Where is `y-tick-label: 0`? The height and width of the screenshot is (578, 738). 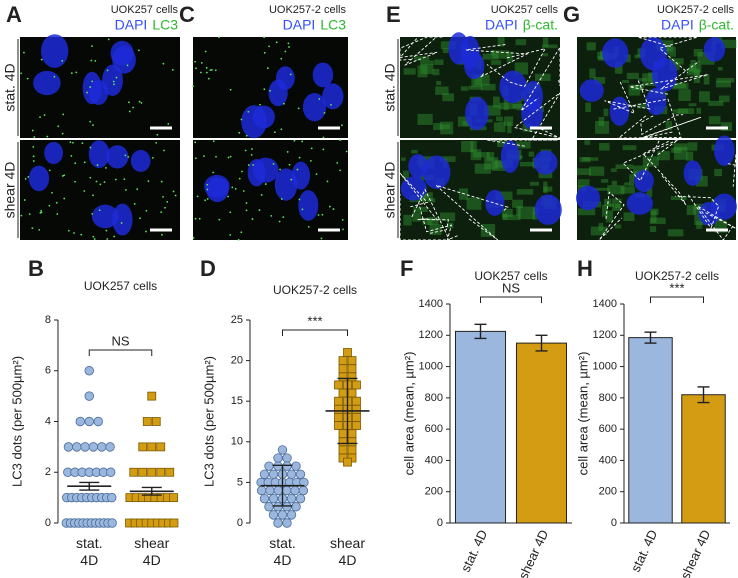
y-tick-label: 0 is located at coordinates (48, 523).